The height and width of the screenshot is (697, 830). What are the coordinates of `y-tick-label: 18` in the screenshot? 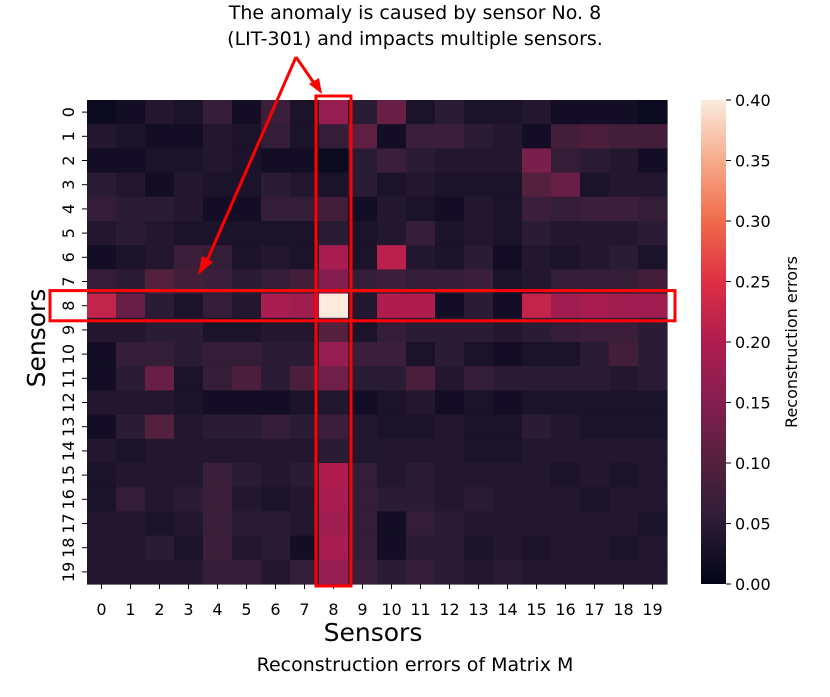 It's located at (68, 548).